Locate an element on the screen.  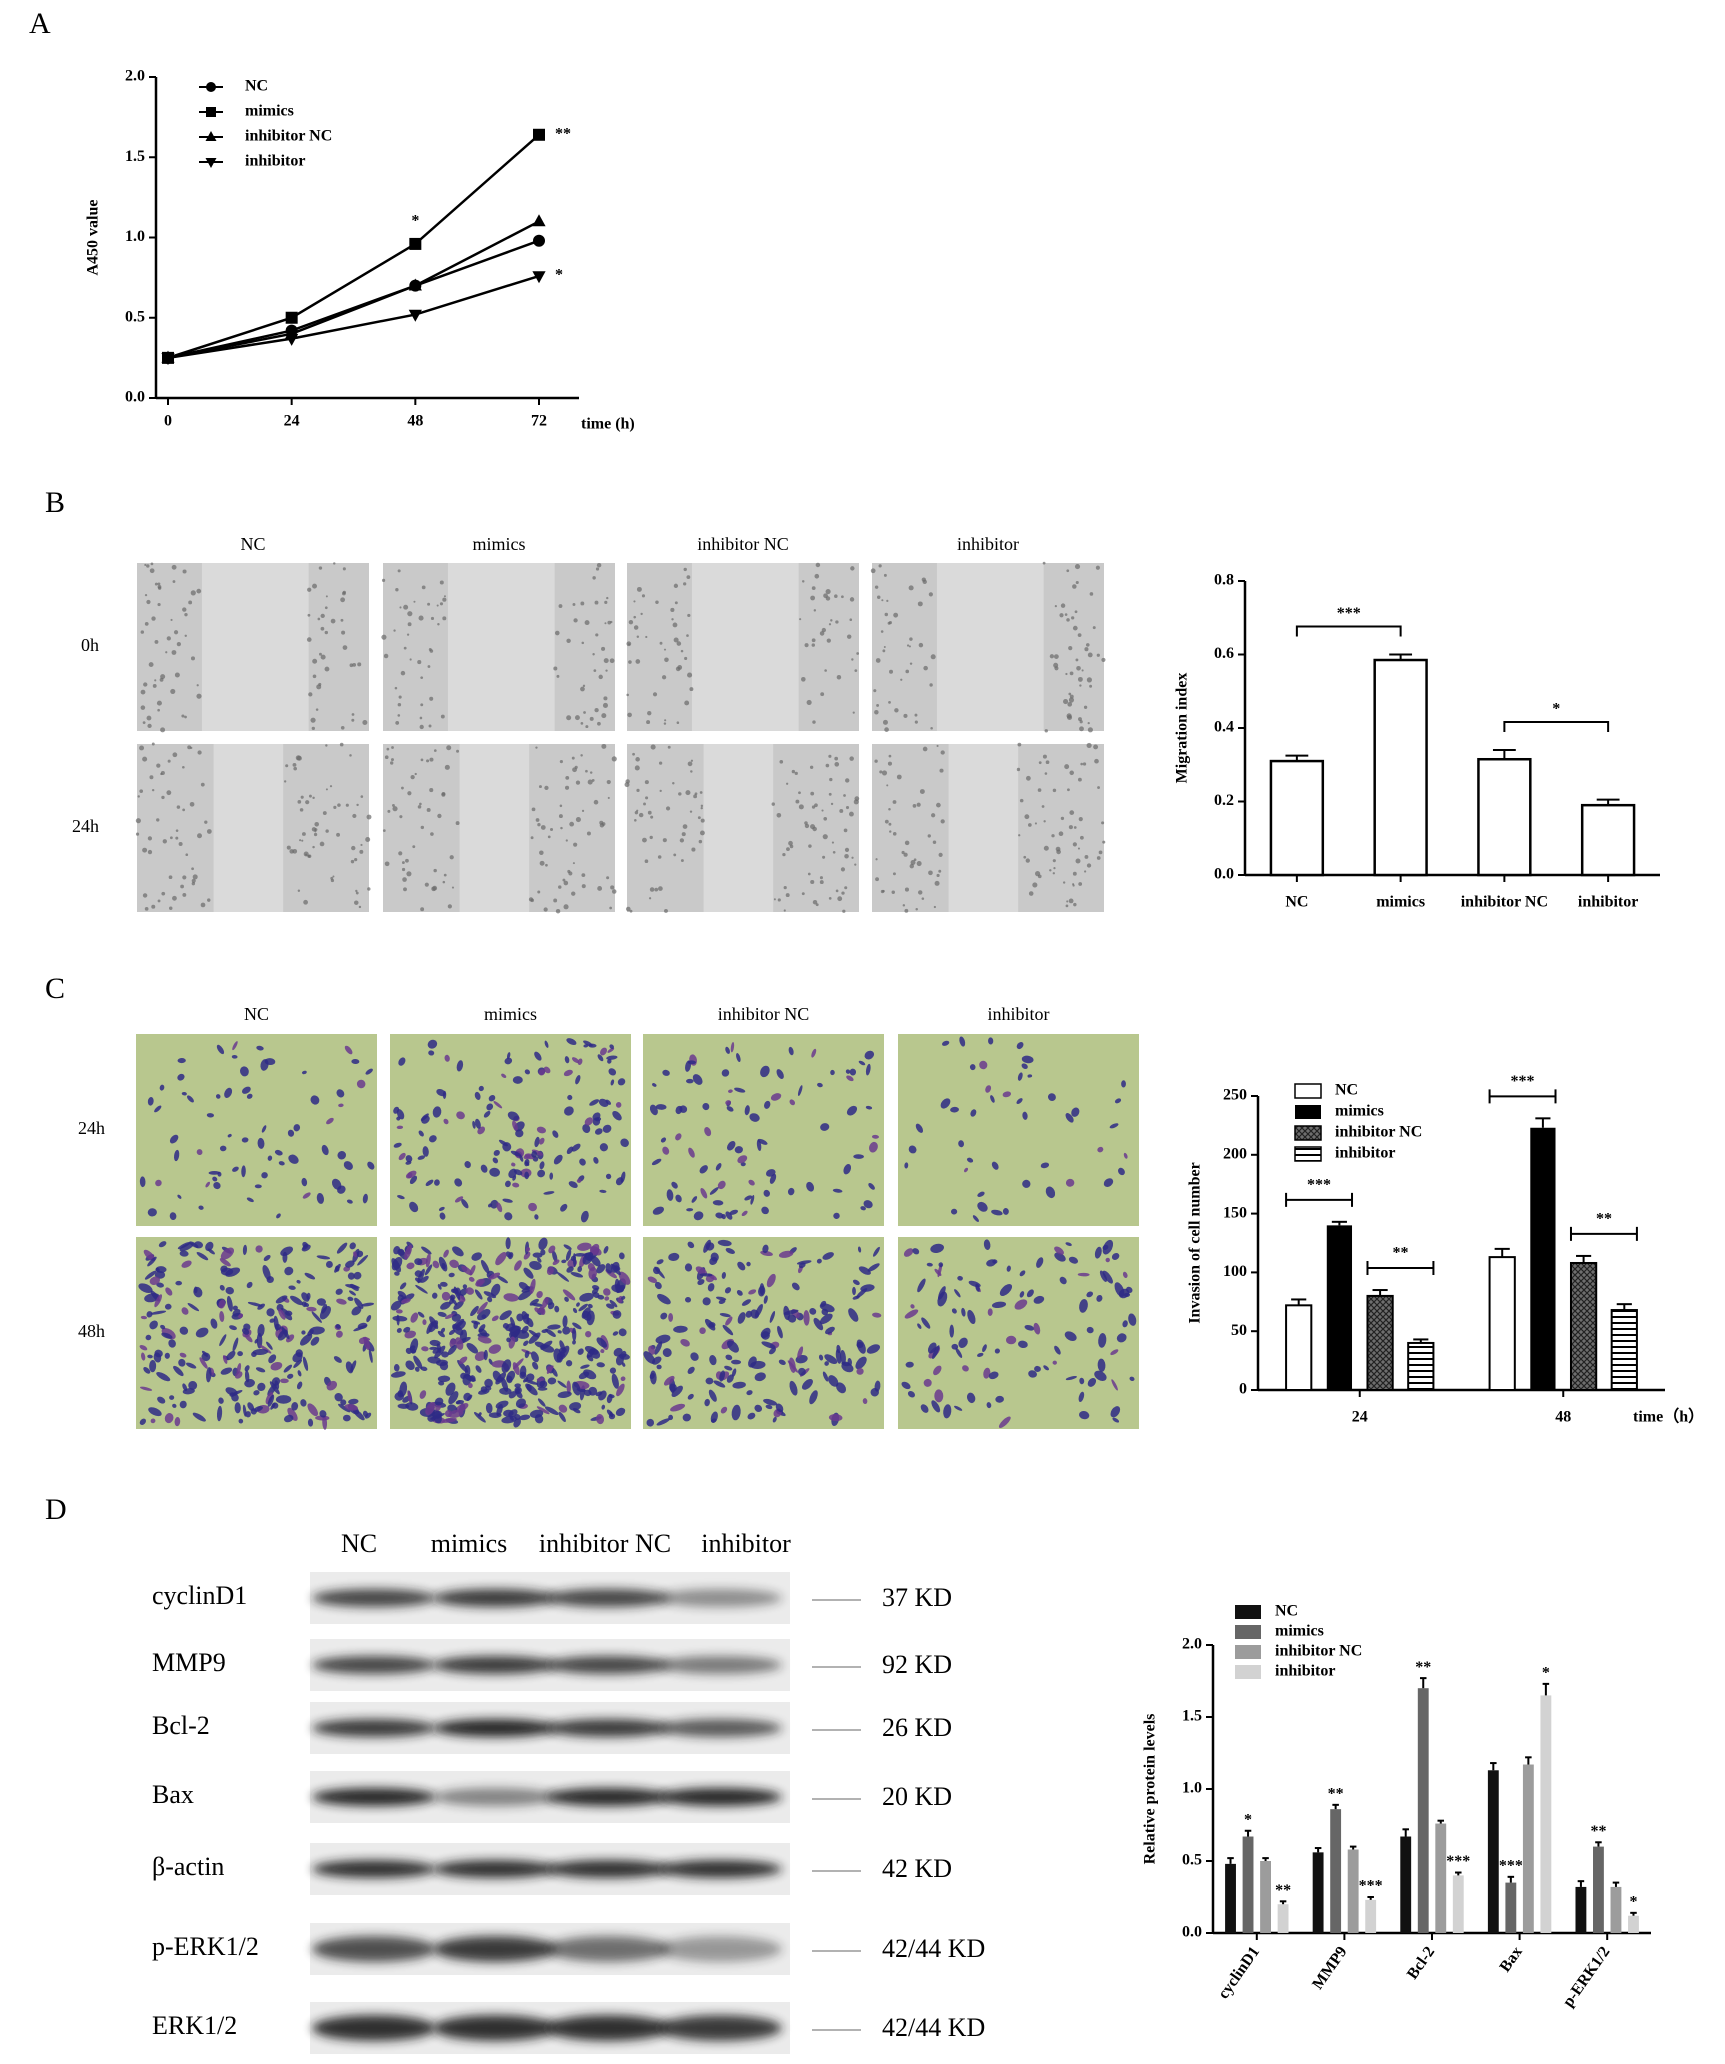
y-tick-label: 0.8 is located at coordinates (1224, 580).